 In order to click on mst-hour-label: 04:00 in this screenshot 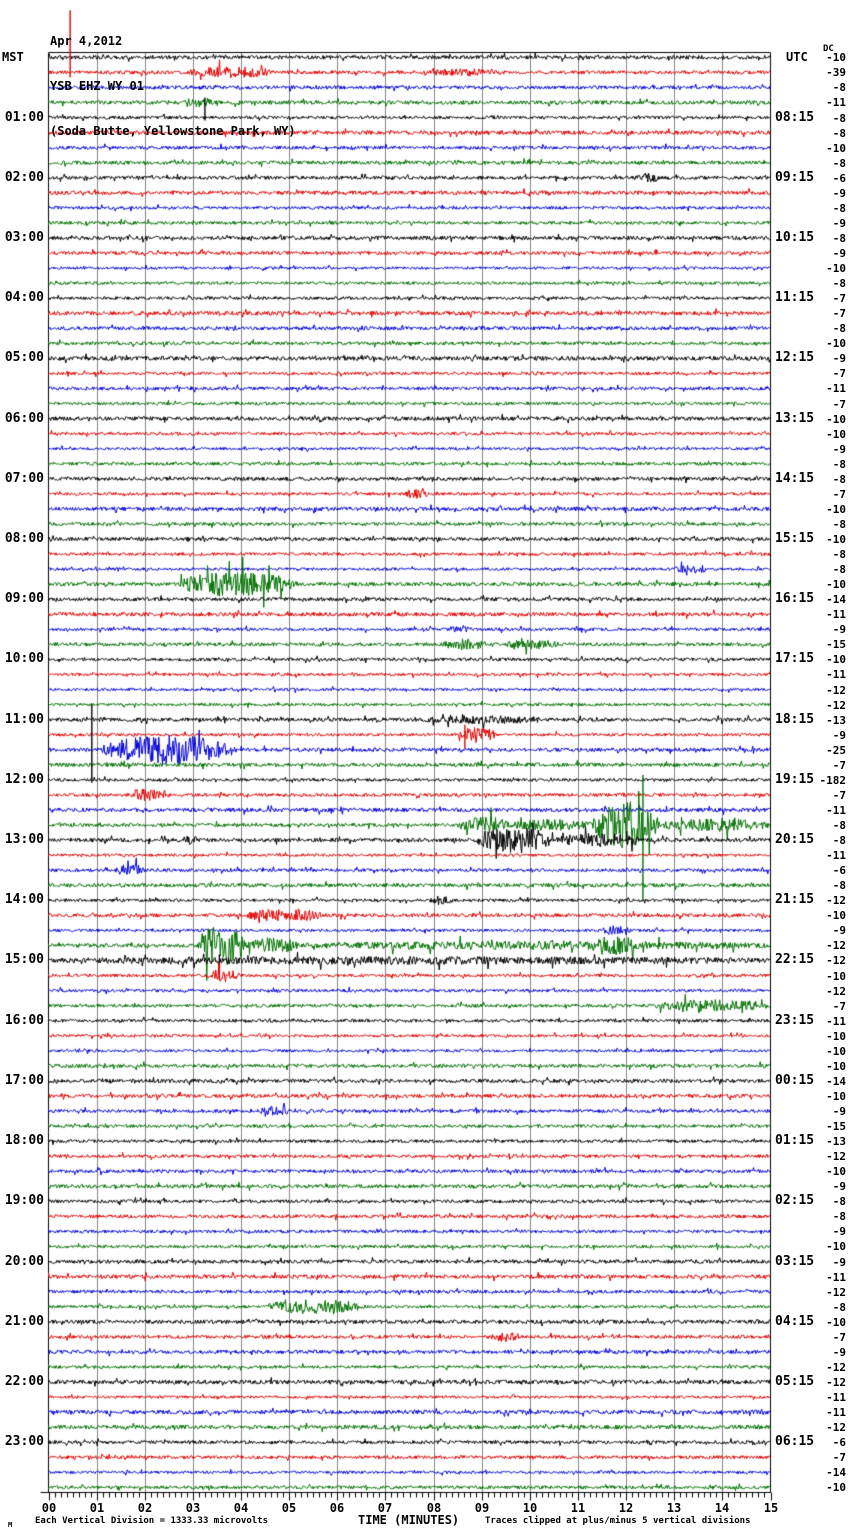, I will do `click(24, 297)`.